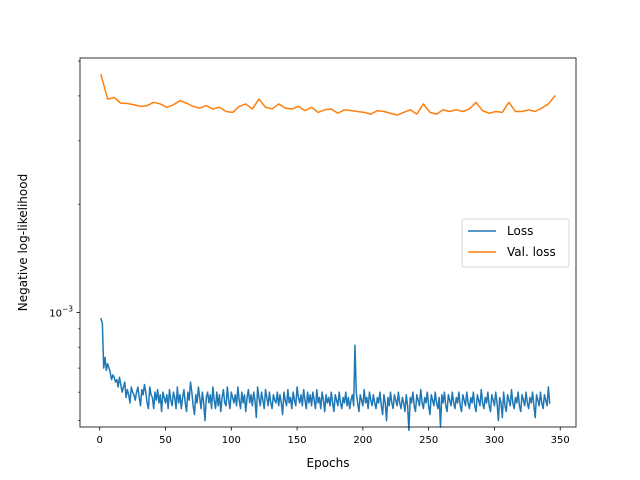 Image resolution: width=640 pixels, height=480 pixels. What do you see at coordinates (494, 440) in the screenshot?
I see `x-tick-label: 300` at bounding box center [494, 440].